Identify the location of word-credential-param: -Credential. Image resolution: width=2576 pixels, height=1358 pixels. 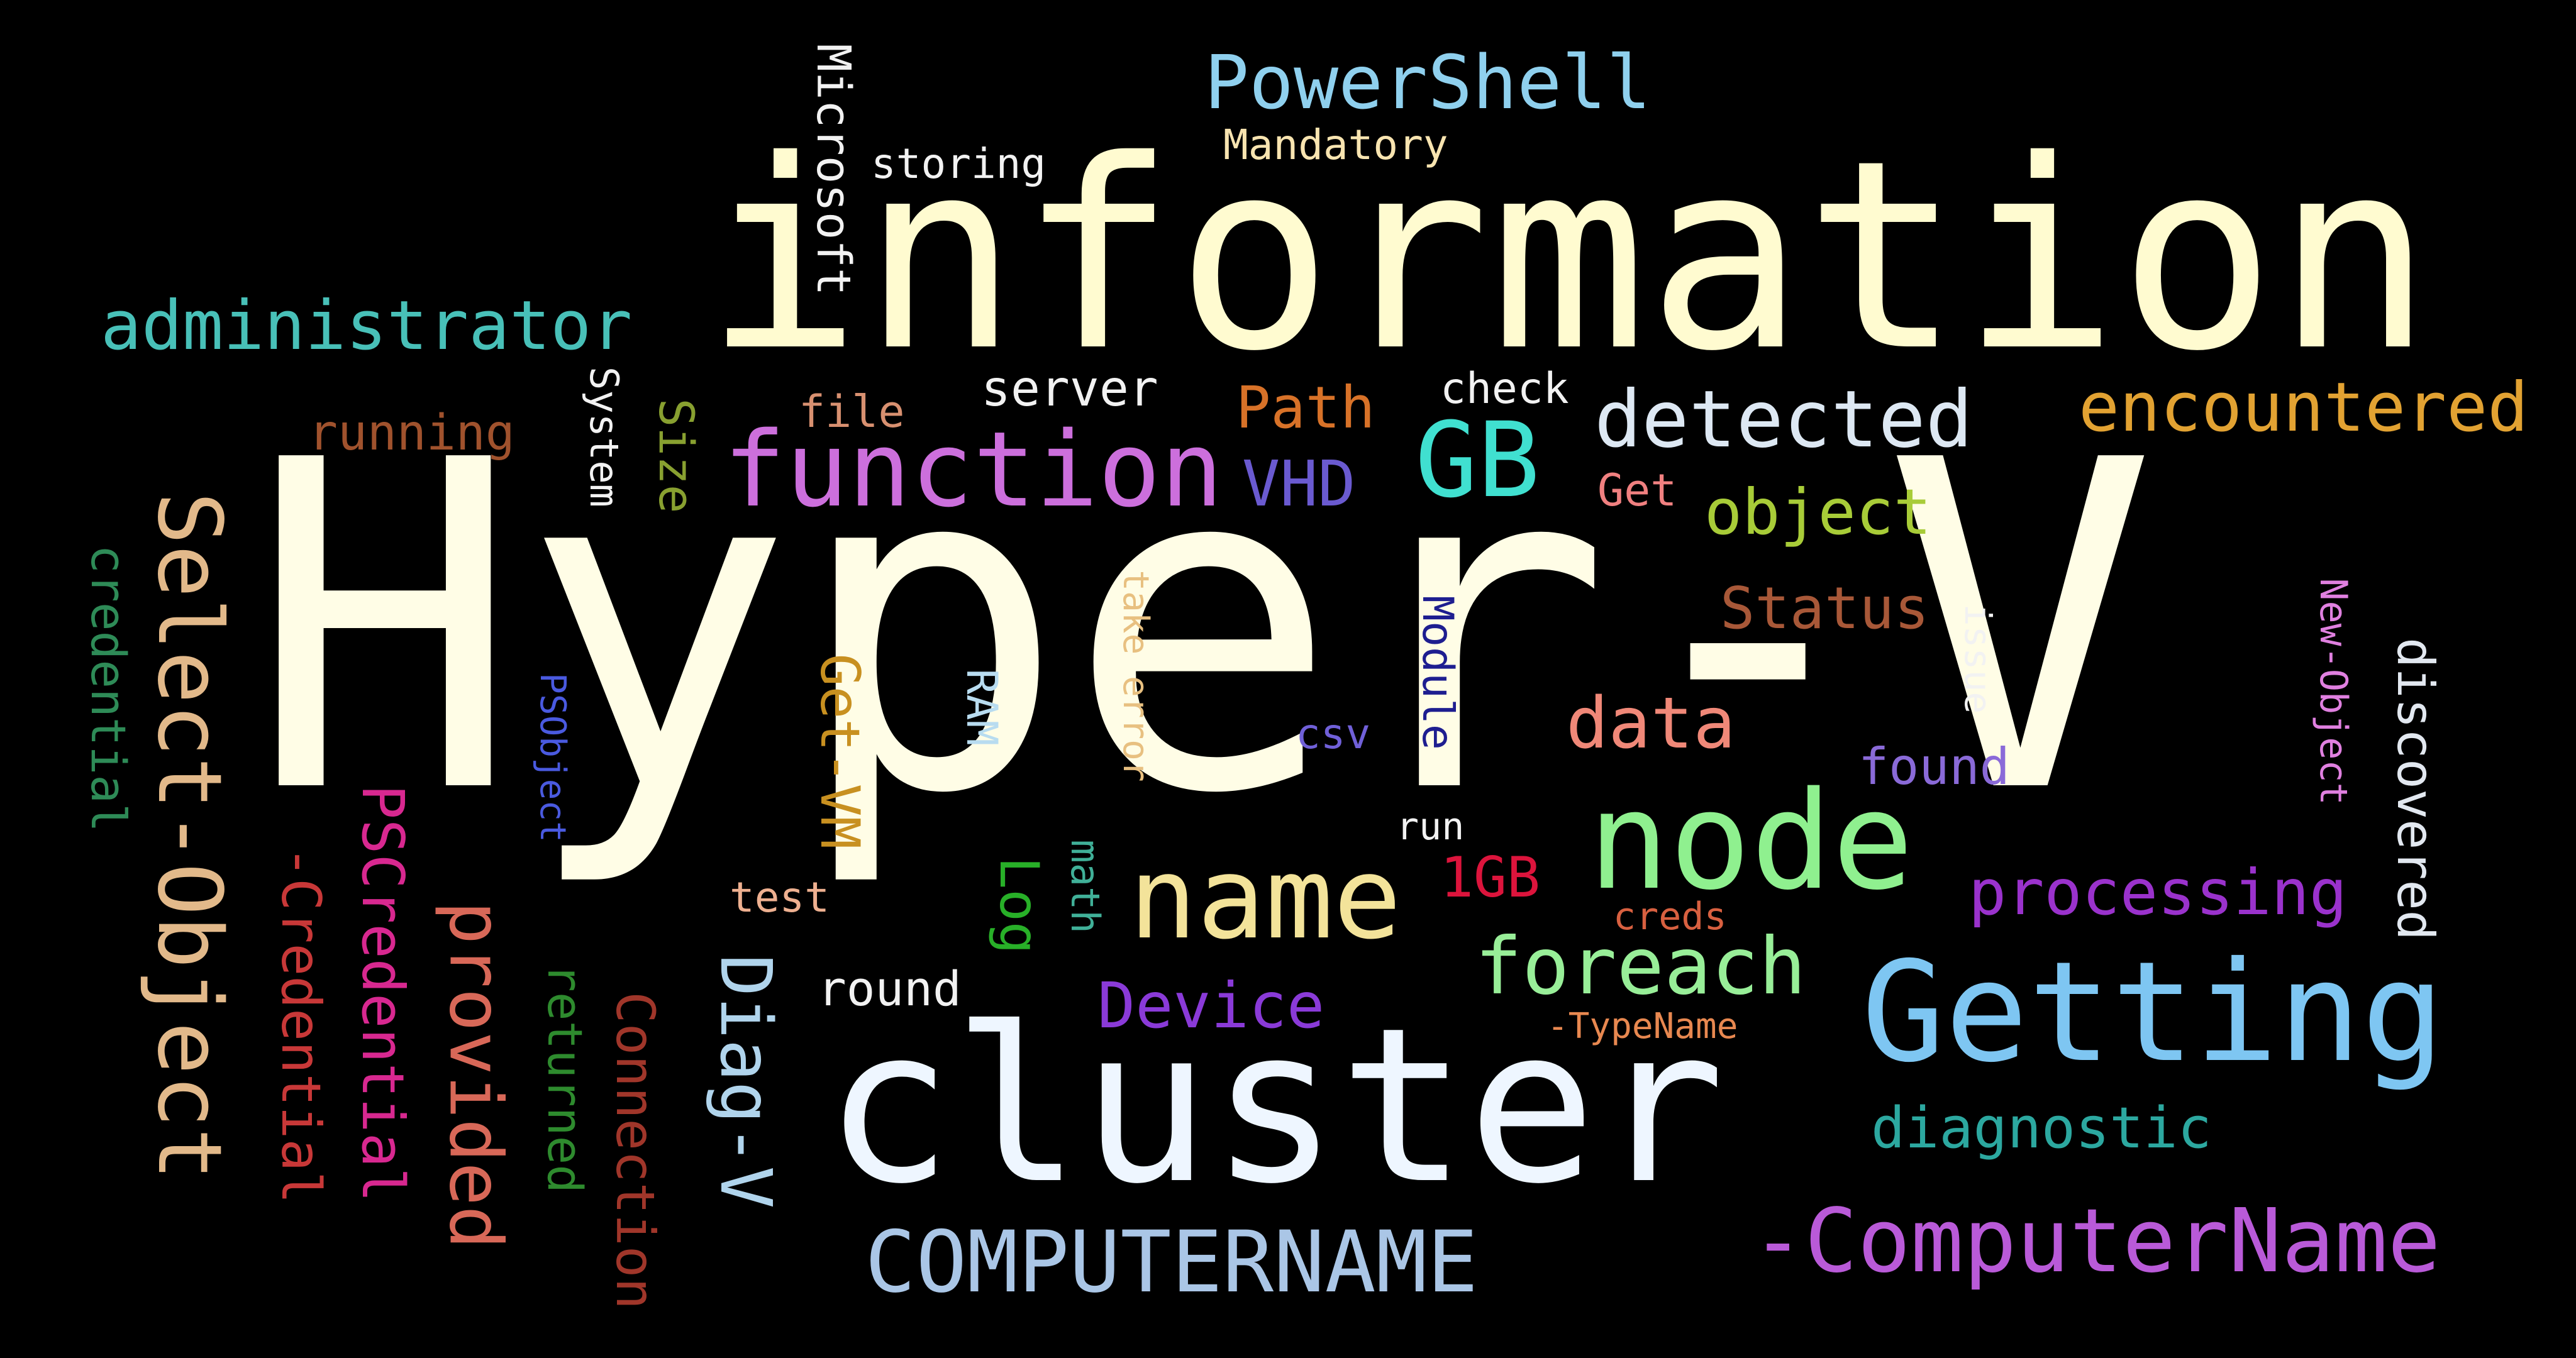
(300, 1025).